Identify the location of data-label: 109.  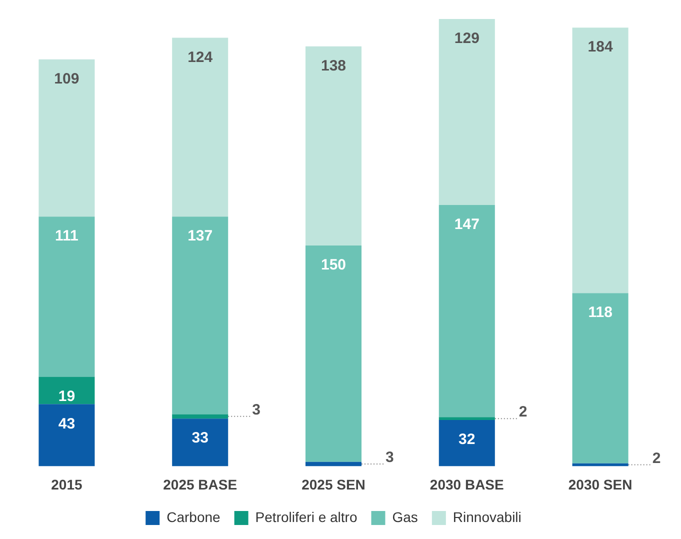
(67, 79).